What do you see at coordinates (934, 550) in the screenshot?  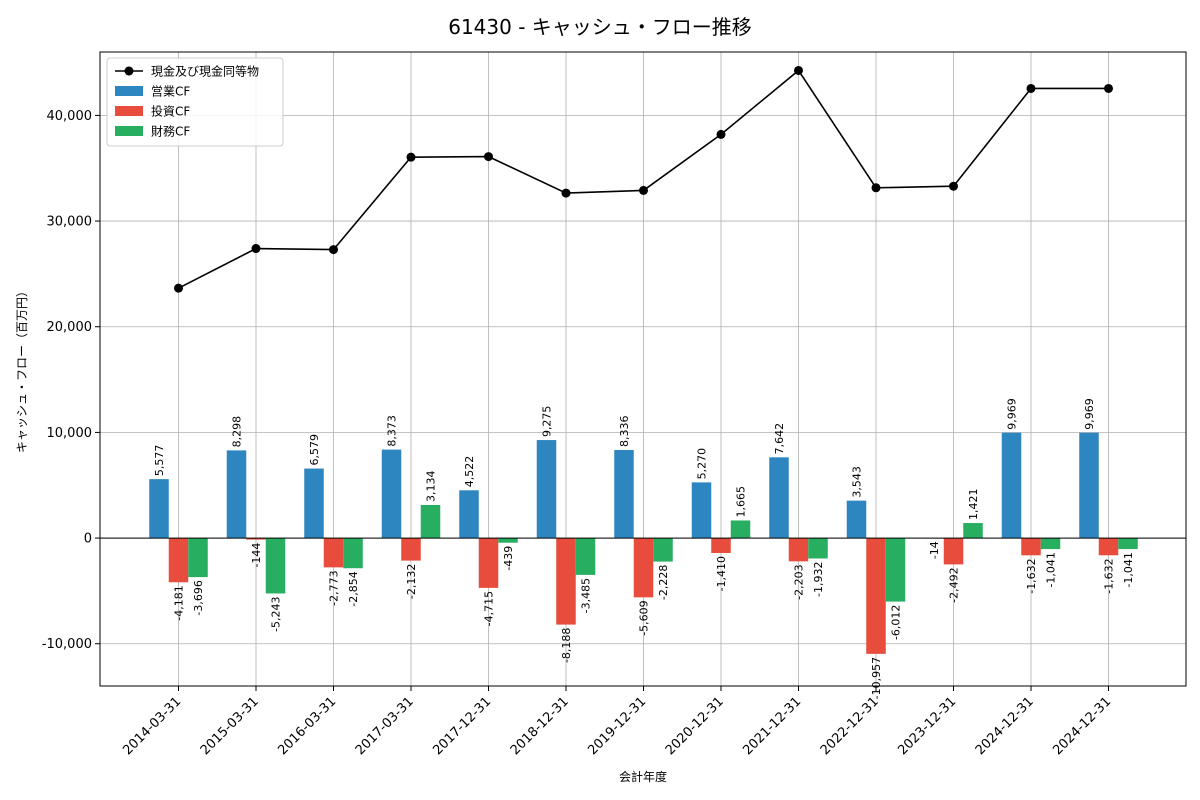 I see `data-label: -14` at bounding box center [934, 550].